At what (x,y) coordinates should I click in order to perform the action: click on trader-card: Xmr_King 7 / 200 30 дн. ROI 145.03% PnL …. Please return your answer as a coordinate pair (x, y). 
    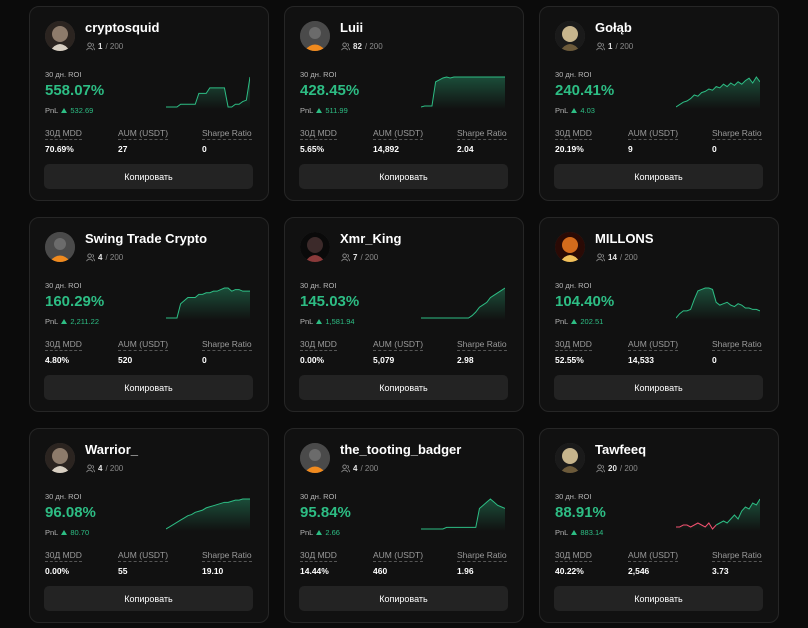
    Looking at the image, I should click on (404, 314).